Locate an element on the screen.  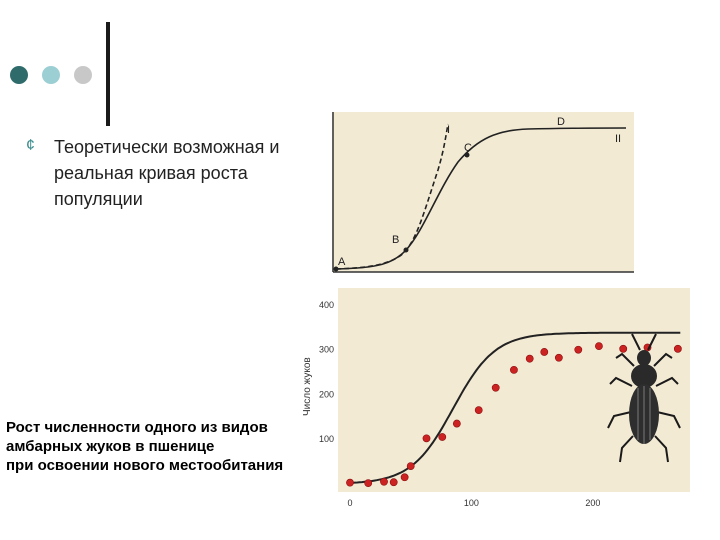
x-tick-label: 0 is located at coordinates (349, 503).